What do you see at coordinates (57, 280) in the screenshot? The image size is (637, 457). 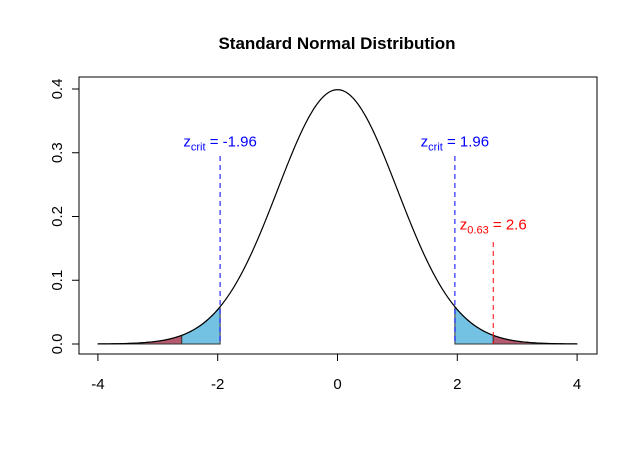 I see `y-tick-label: 0.1` at bounding box center [57, 280].